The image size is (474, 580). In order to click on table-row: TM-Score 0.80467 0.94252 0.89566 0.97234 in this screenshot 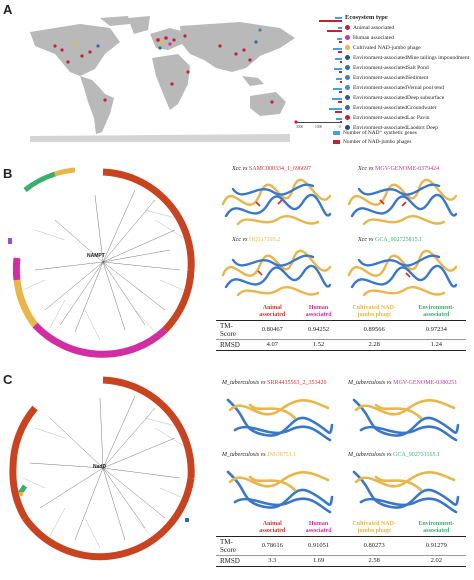, I will do `click(341, 329)`.